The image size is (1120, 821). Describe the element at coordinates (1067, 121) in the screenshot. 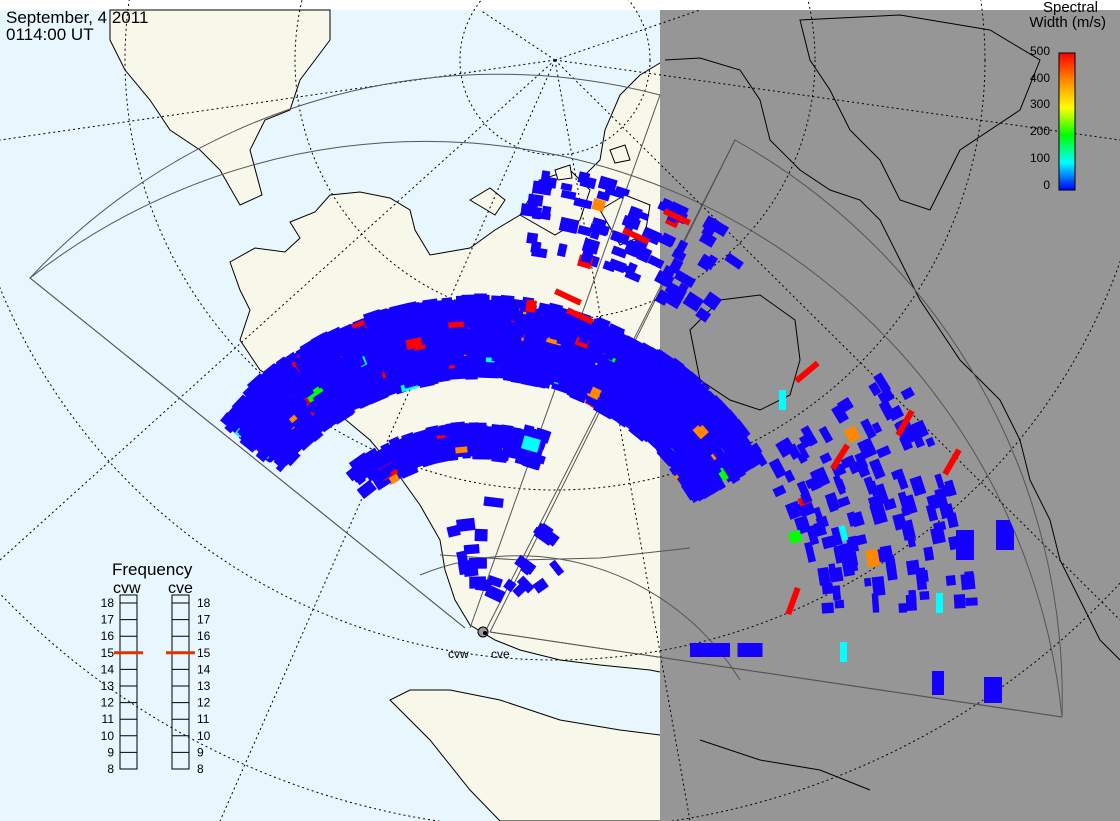

I see `colorbar-gradient-bar` at that location.